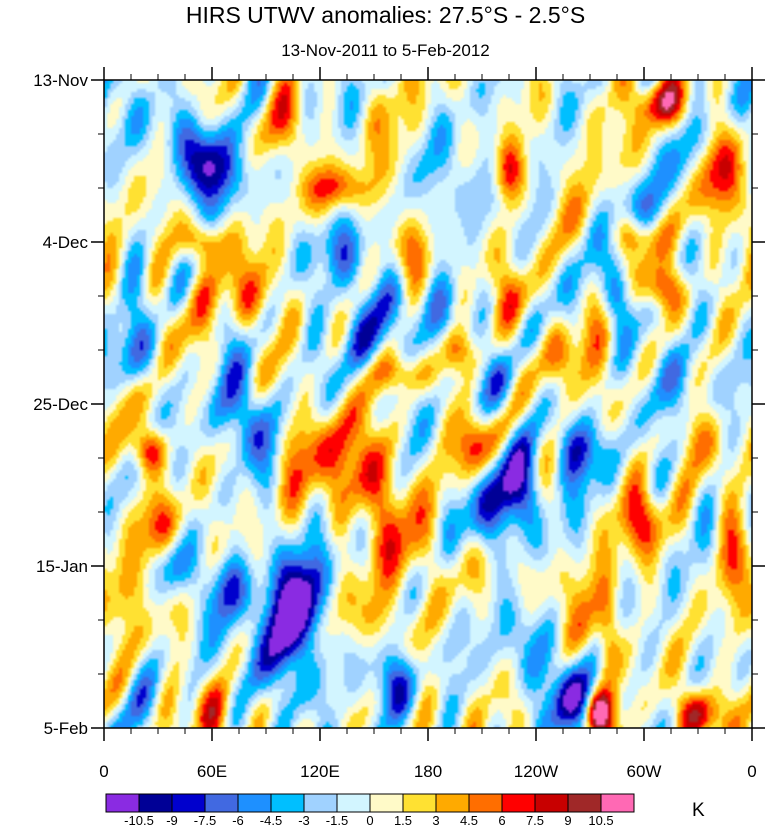 This screenshot has width=771, height=830. What do you see at coordinates (205, 820) in the screenshot?
I see `colorbar-level-label: -7.5` at bounding box center [205, 820].